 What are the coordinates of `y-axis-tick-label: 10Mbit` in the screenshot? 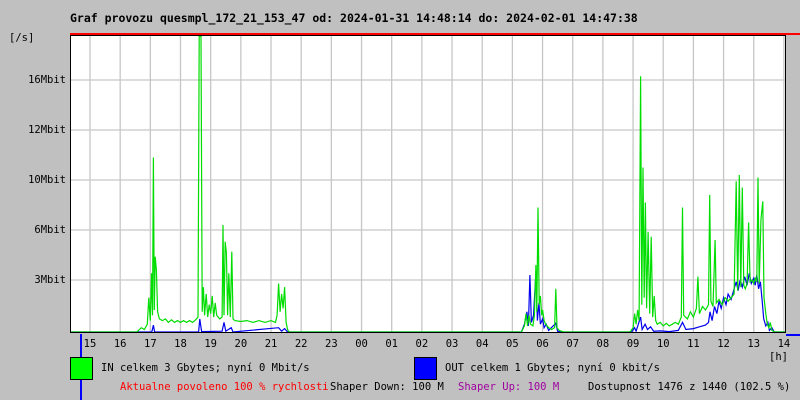 It's located at (47, 179).